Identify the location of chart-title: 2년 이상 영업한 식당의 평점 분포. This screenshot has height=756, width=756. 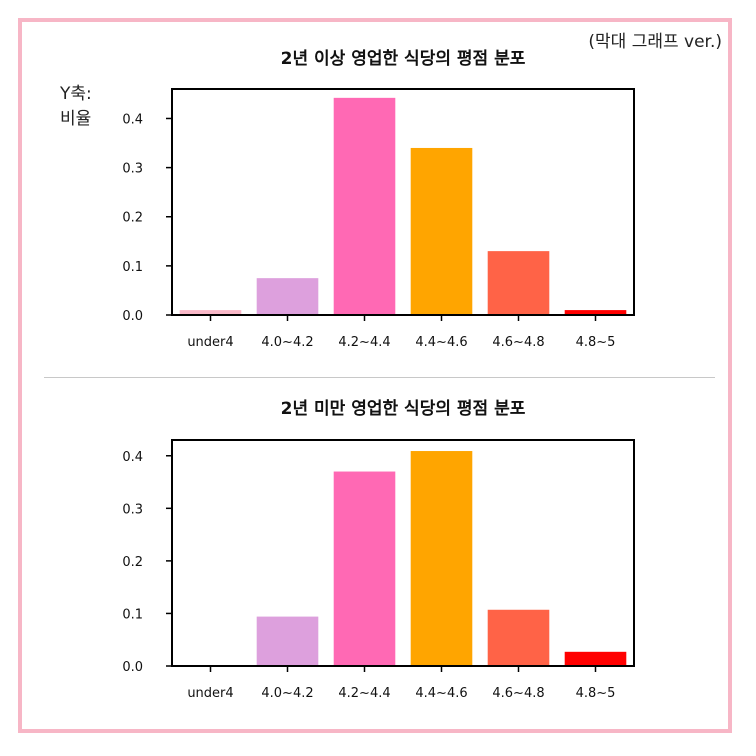
(403, 59).